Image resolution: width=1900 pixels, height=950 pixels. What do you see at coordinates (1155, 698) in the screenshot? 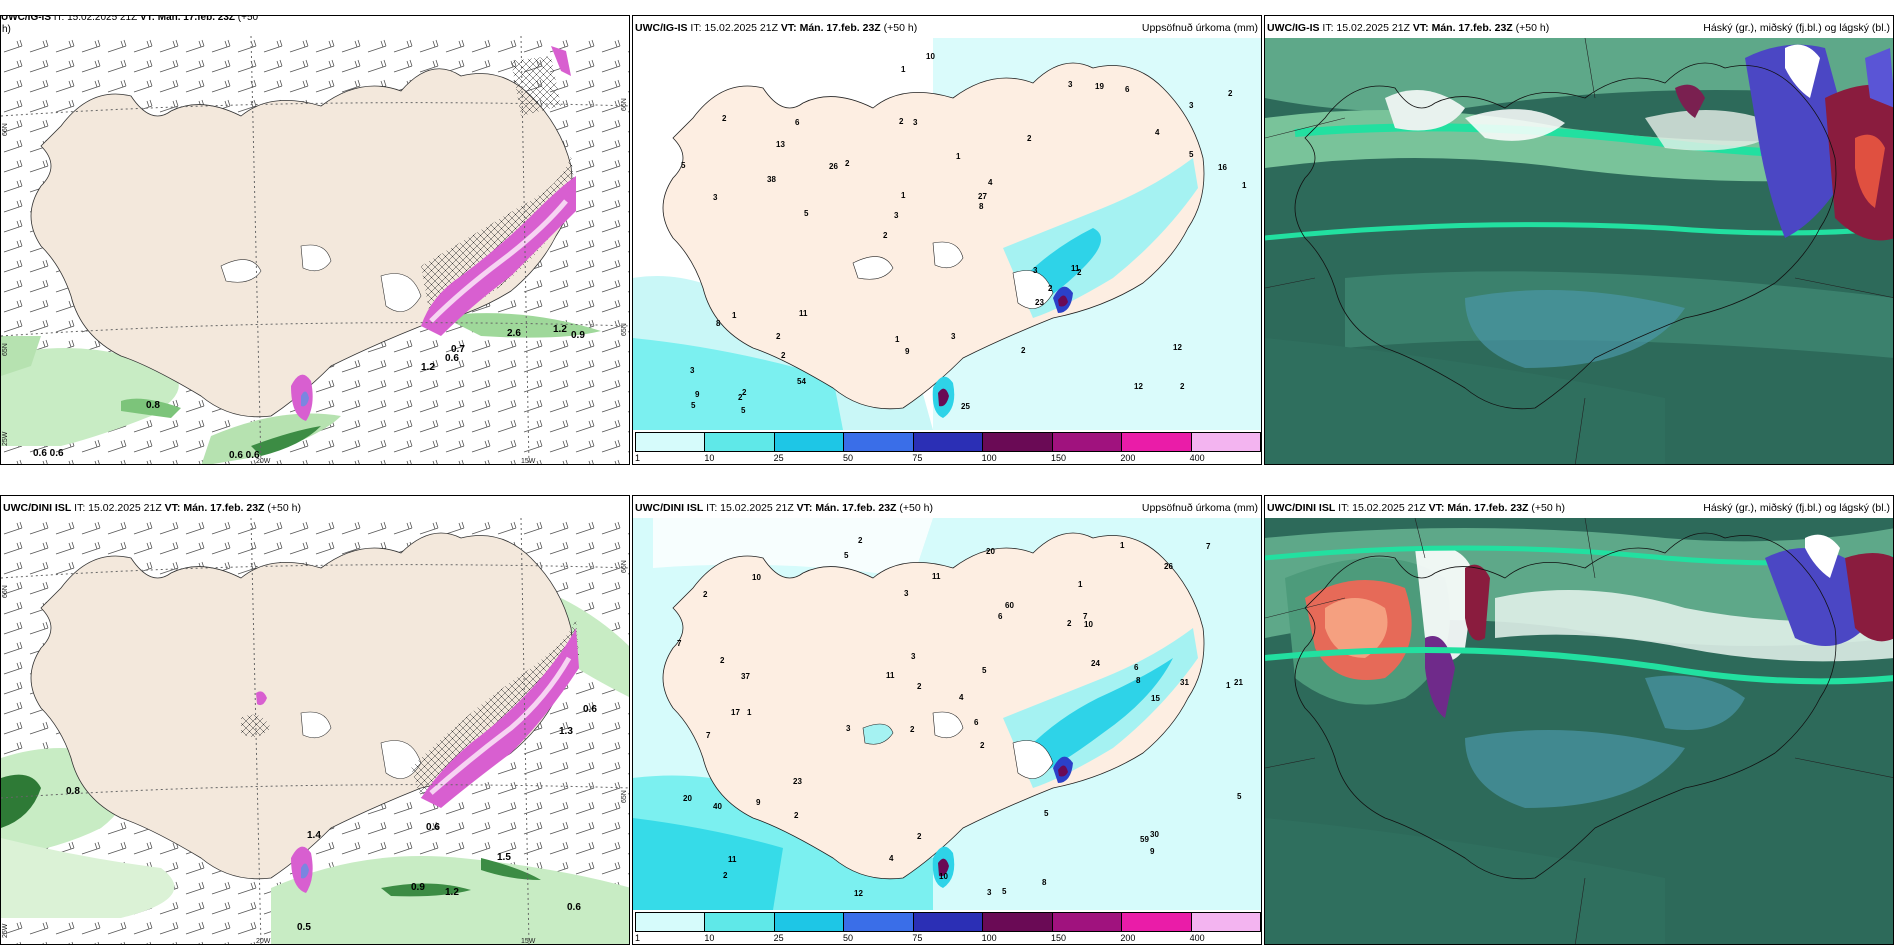
I see `precip-value: 15` at bounding box center [1155, 698].